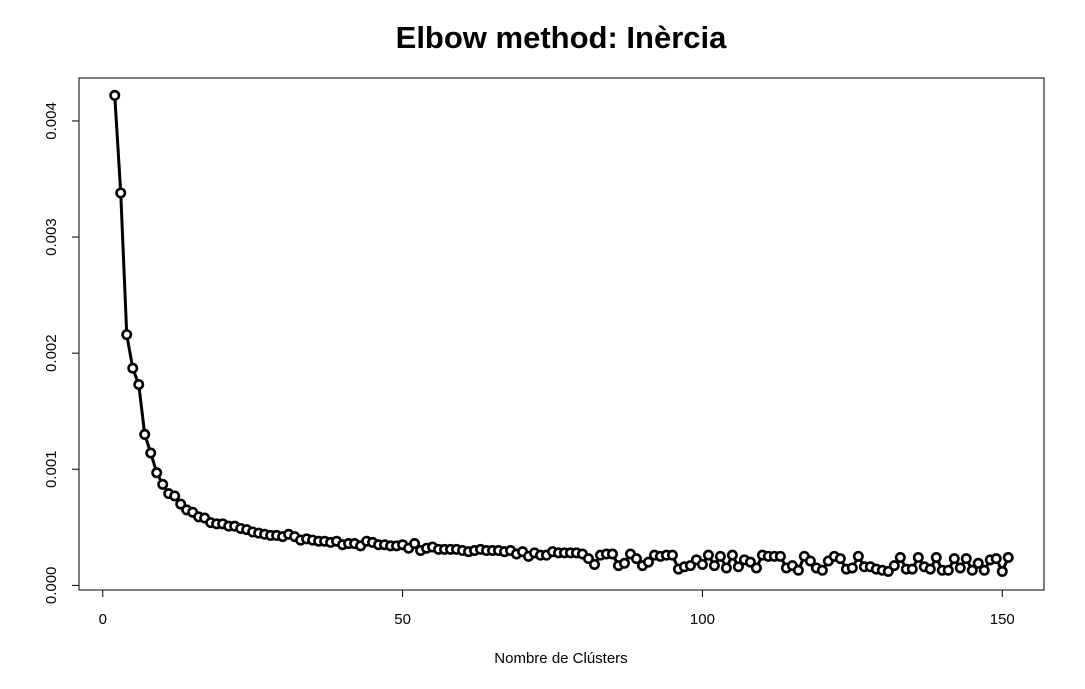  I want to click on chart-title: Elbow method: Inèrcia, so click(561, 37).